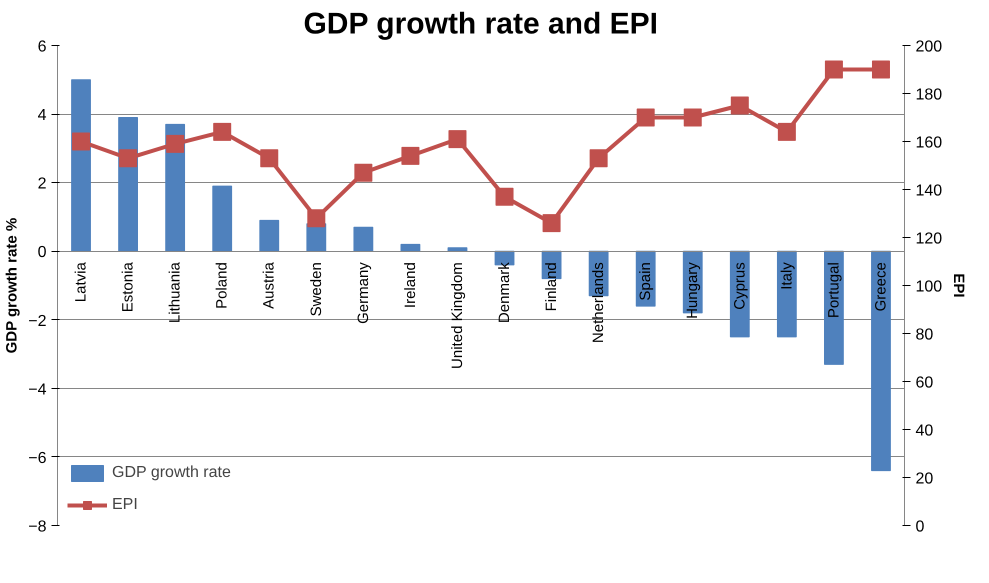  Describe the element at coordinates (925, 383) in the screenshot. I see `y2-tick-label: 60` at that location.